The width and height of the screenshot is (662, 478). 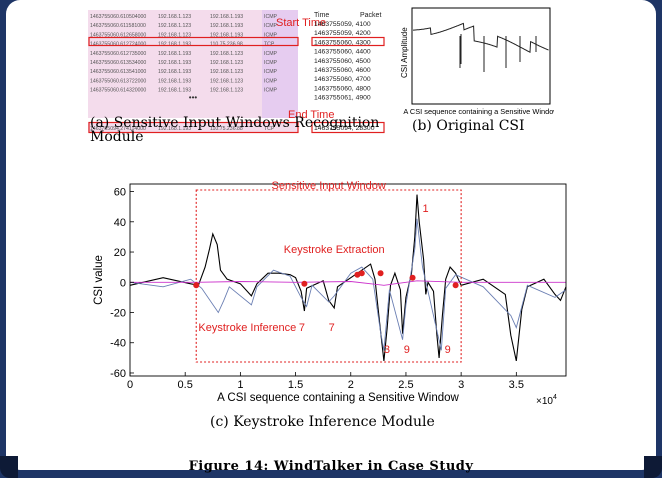 I want to click on table-cell: 1463755060.613541000, so click(x=118, y=72).